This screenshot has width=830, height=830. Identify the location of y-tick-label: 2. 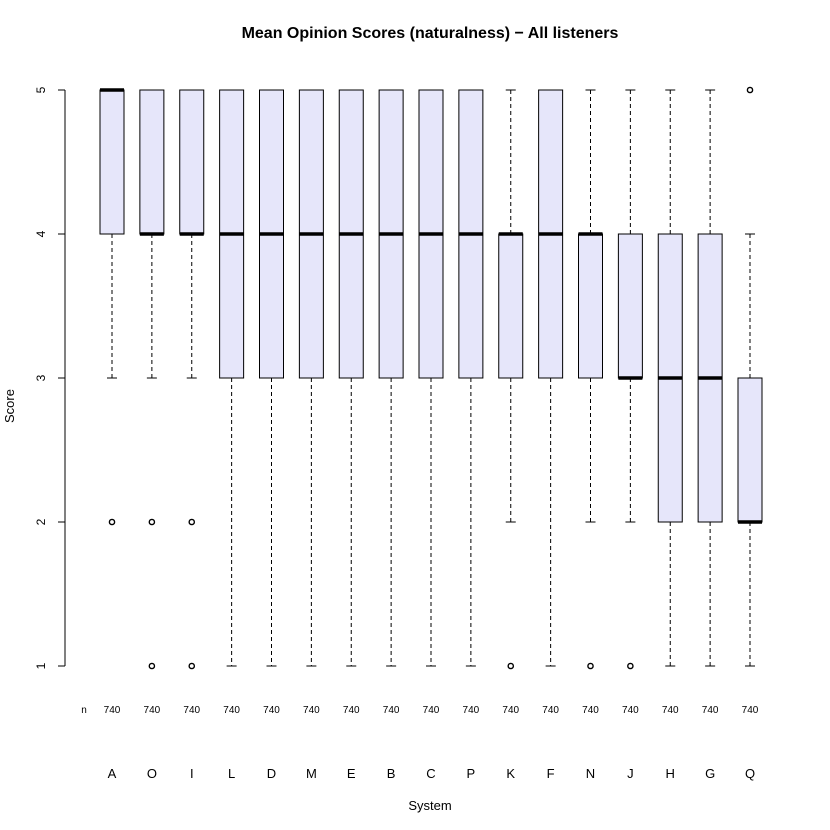
(41, 521).